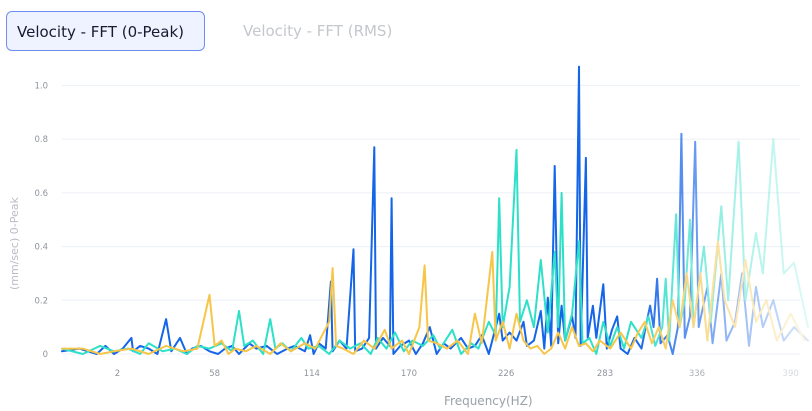  Describe the element at coordinates (791, 374) in the screenshot. I see `x-tick-label: 390` at that location.